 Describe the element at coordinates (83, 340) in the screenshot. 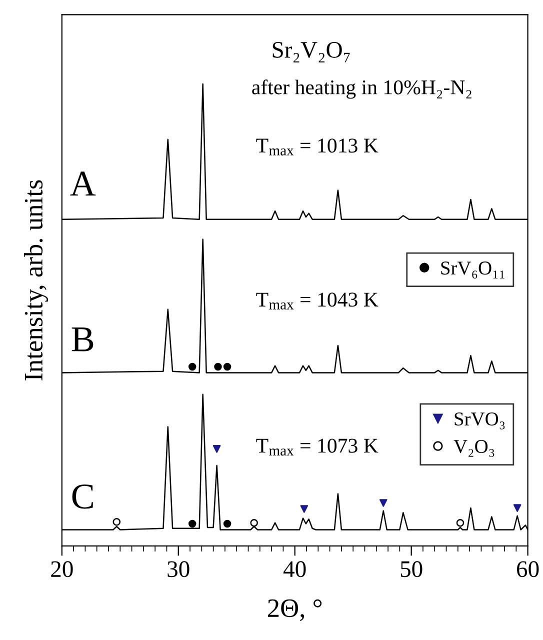

I see `annotation: B` at that location.